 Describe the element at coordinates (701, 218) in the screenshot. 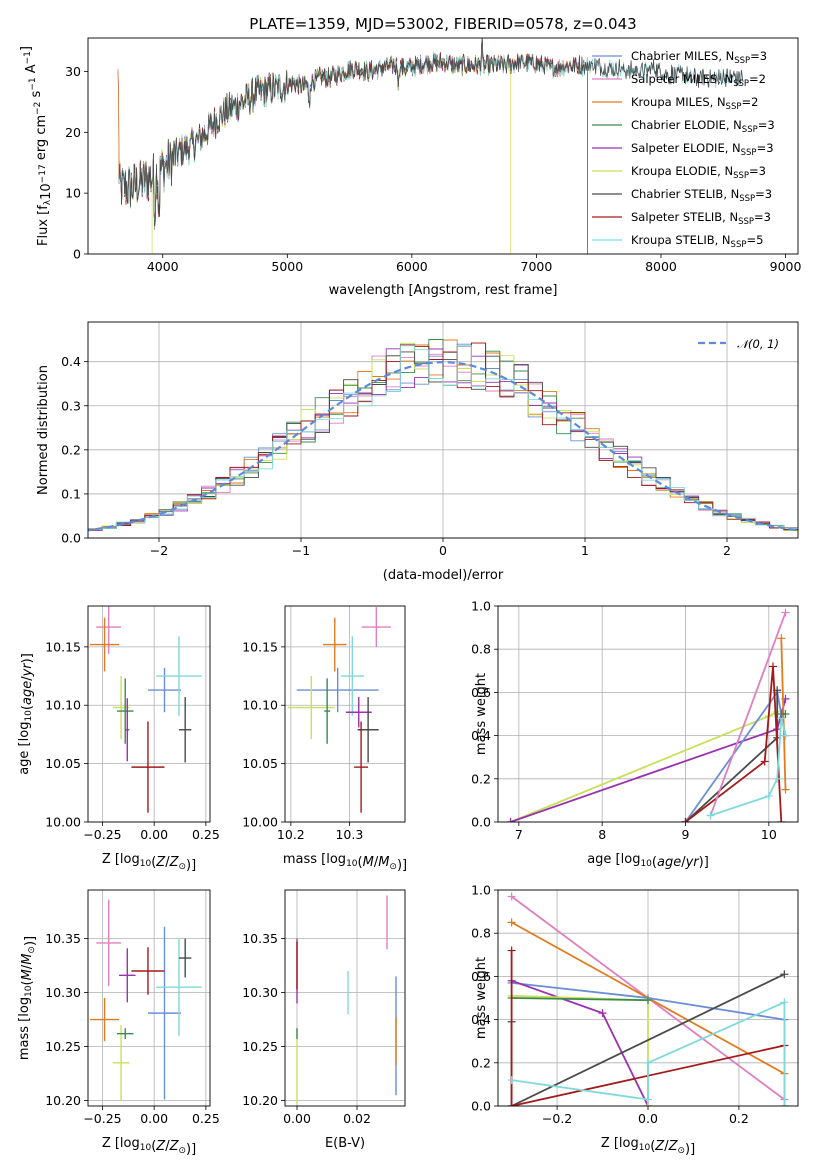

I see `legend-label-salp_stelib: Salpeter STELIB, NSSP=3` at that location.